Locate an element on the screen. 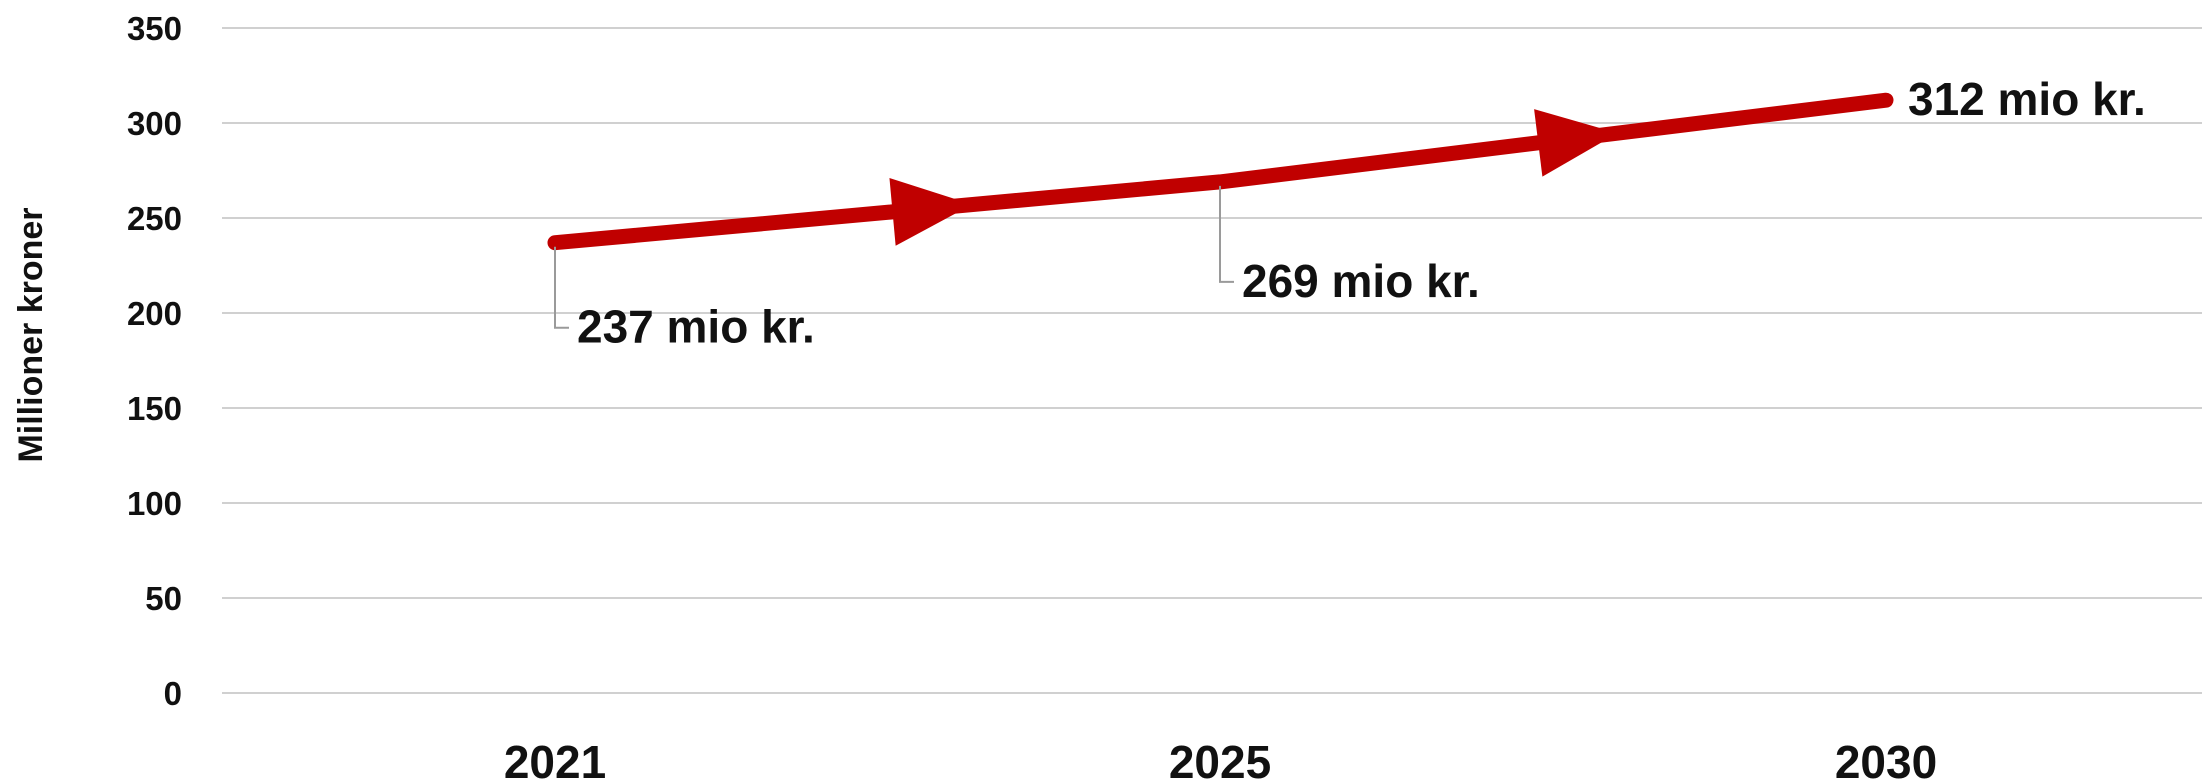 This screenshot has height=782, width=2202. y-tick-label: 250 is located at coordinates (154, 218).